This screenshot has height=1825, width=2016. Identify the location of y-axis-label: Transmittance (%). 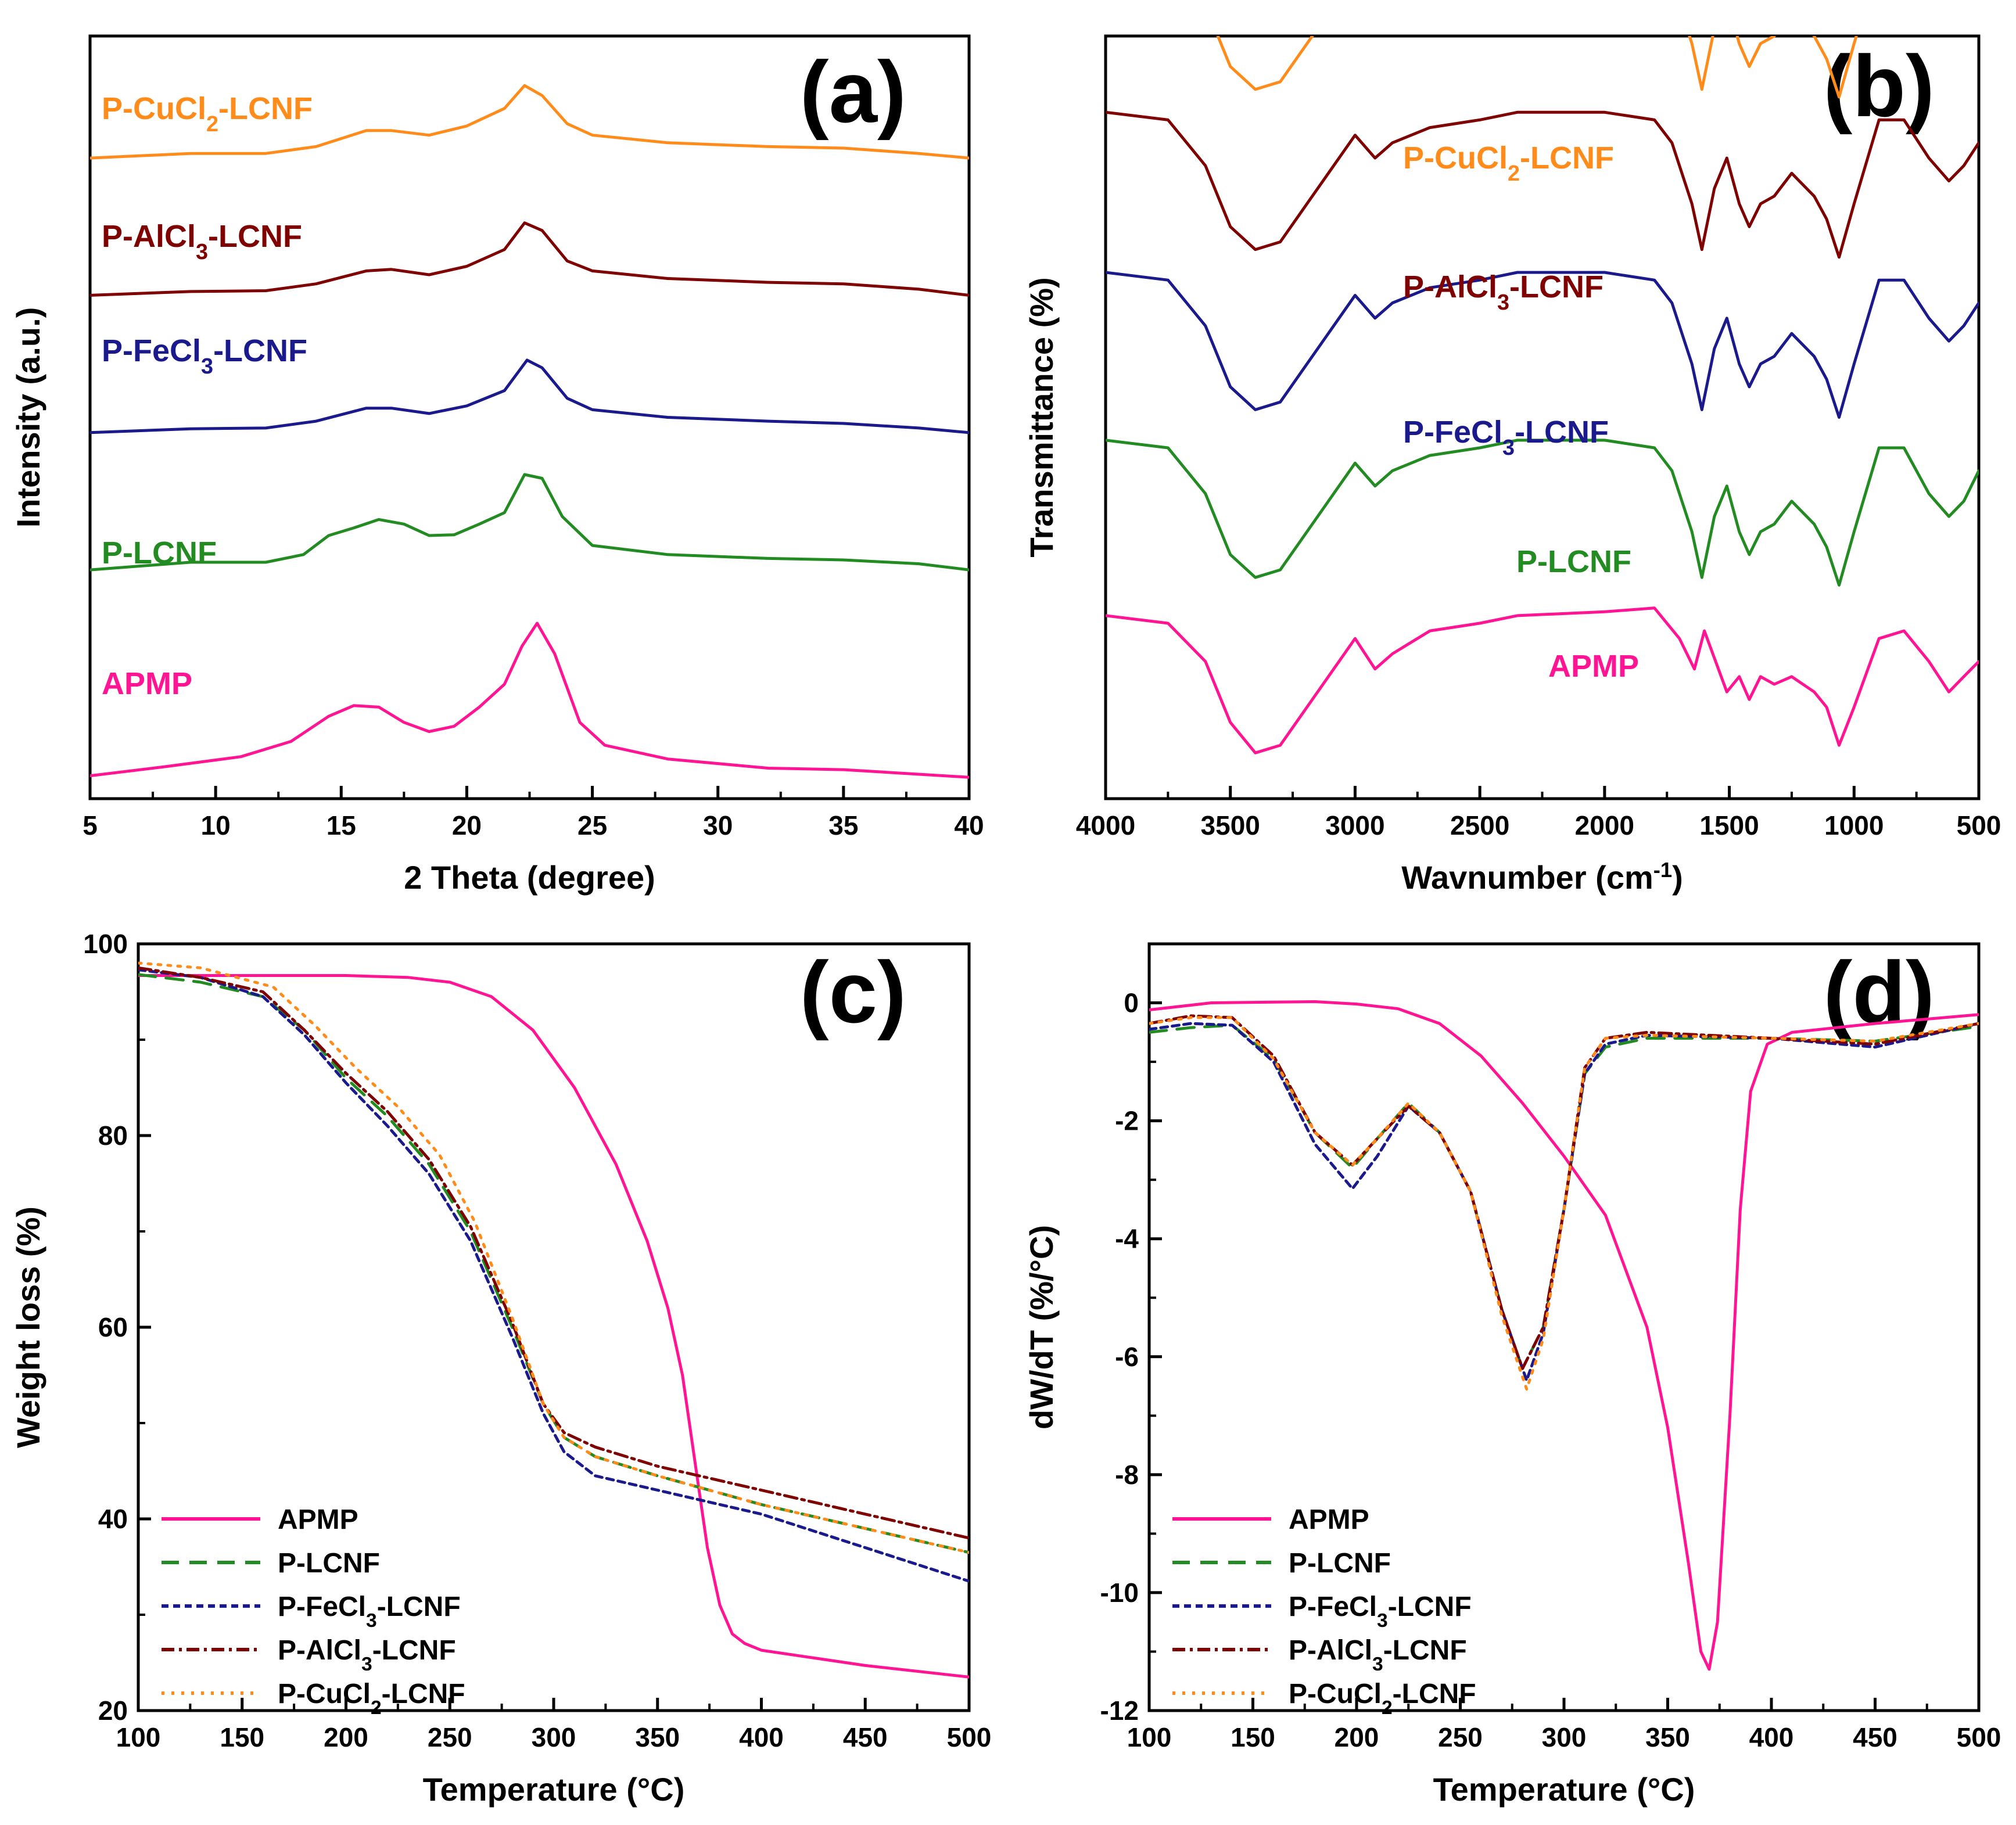
(1041, 417).